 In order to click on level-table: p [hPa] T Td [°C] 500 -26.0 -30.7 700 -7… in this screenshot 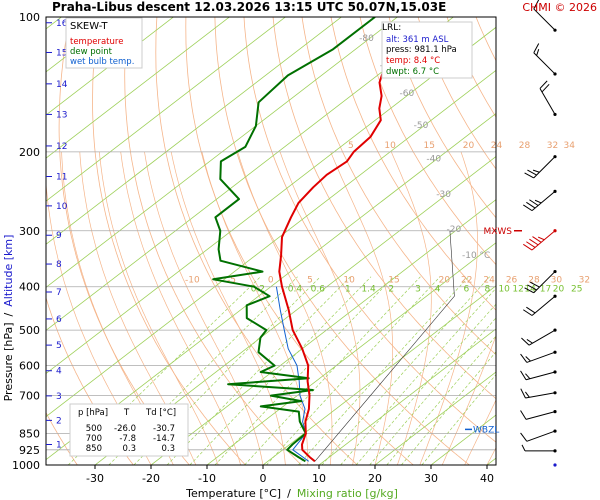, I will do `click(129, 430)`.